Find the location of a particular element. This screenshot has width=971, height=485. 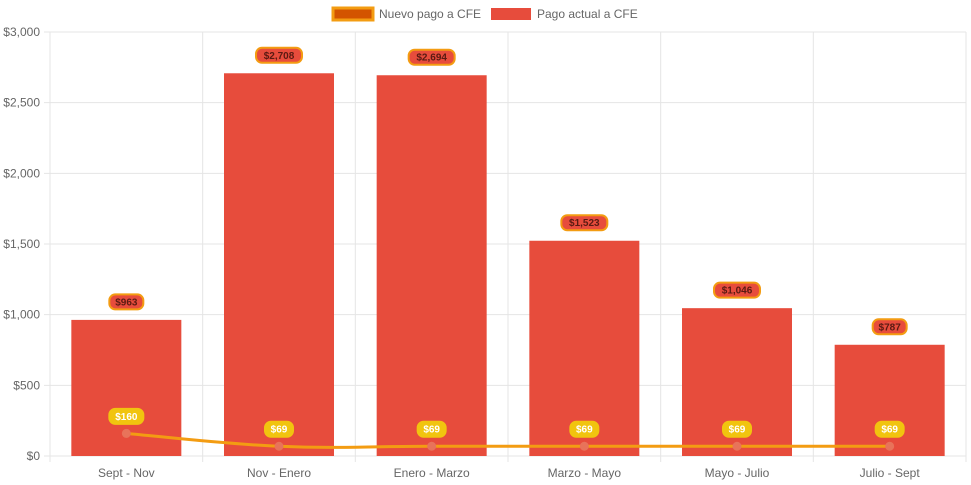

bar-value-label: $787 is located at coordinates (889, 327).